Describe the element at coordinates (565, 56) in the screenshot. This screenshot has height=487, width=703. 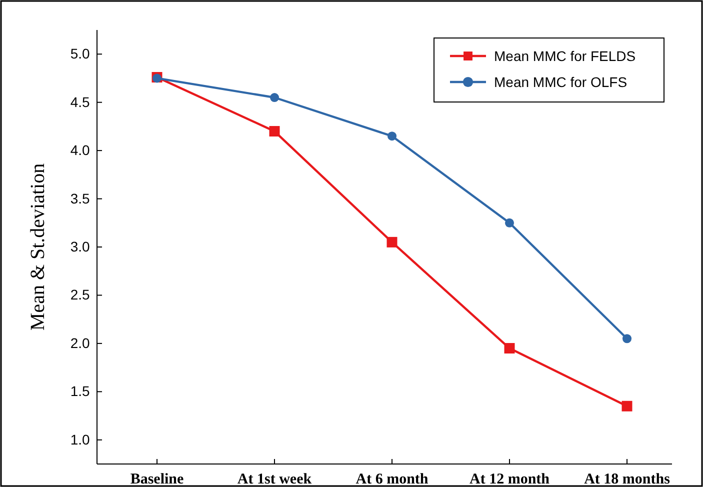
I see `legend-label: Mean MMC for FELDS` at that location.